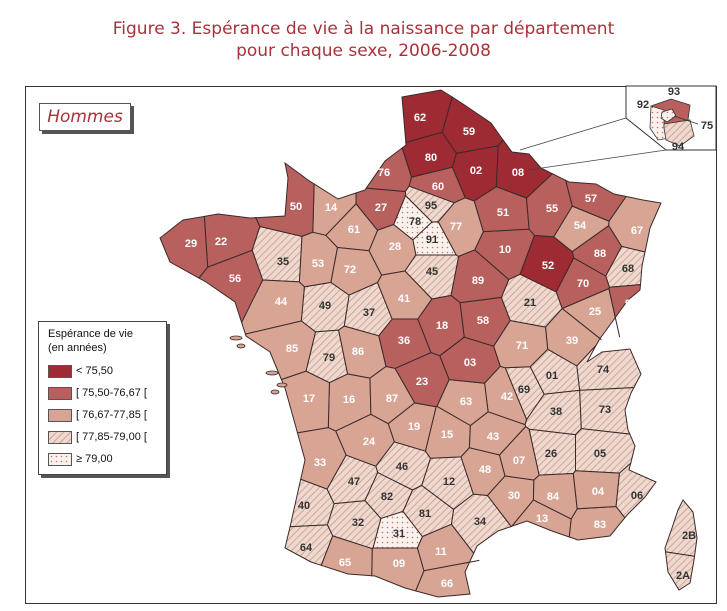 Image resolution: width=727 pixels, height=611 pixels. Describe the element at coordinates (77, 348) in the screenshot. I see `legend-title-line2: (en années)` at that location.